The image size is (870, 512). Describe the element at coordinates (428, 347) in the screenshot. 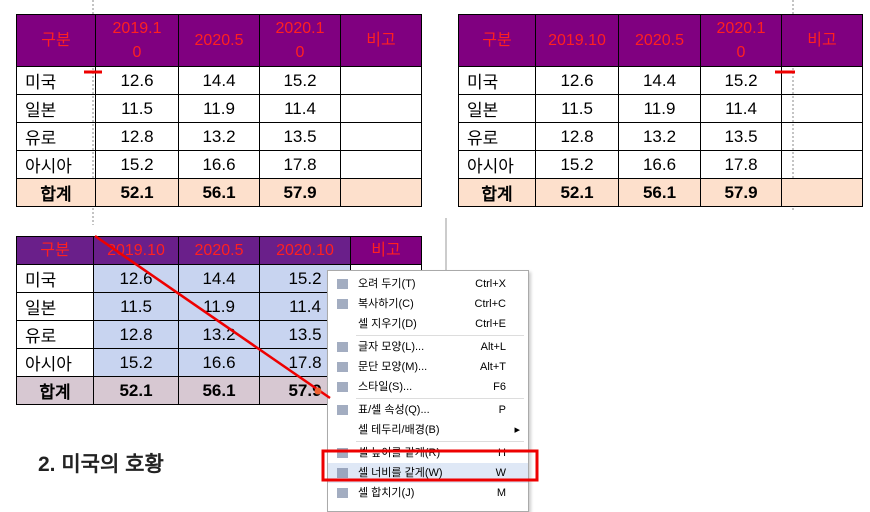

I see `menu-item: 글자 모양(L)... Alt+L` at that location.